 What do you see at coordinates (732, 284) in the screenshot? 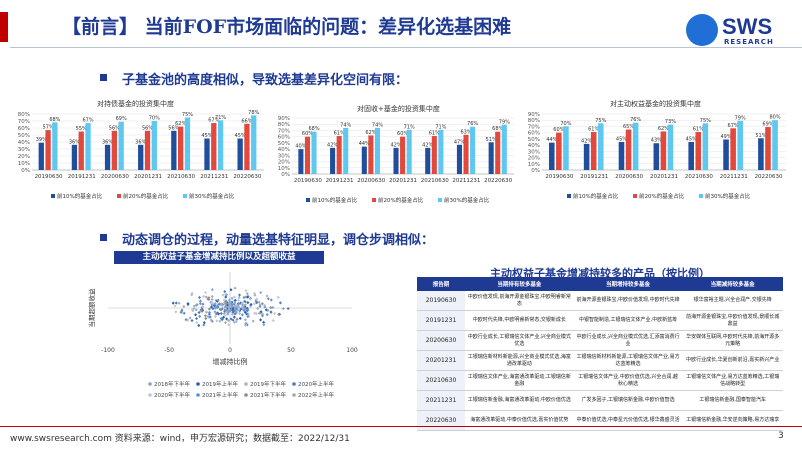
I see `table-header-cell: 当期减持较多基金` at bounding box center [732, 284].